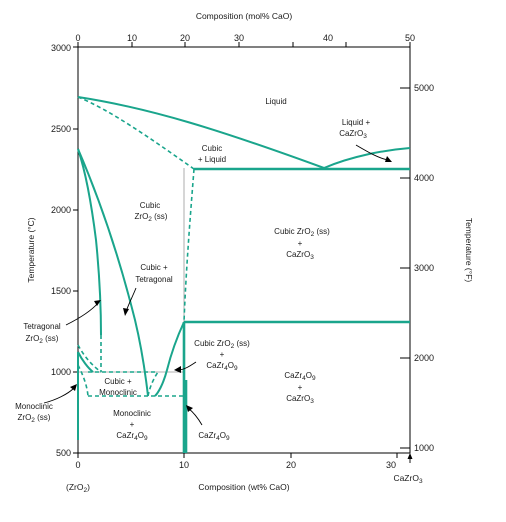 This screenshot has height=522, width=506. What do you see at coordinates (169, 359) in the screenshot?
I see `cubic-solvus-right` at bounding box center [169, 359].